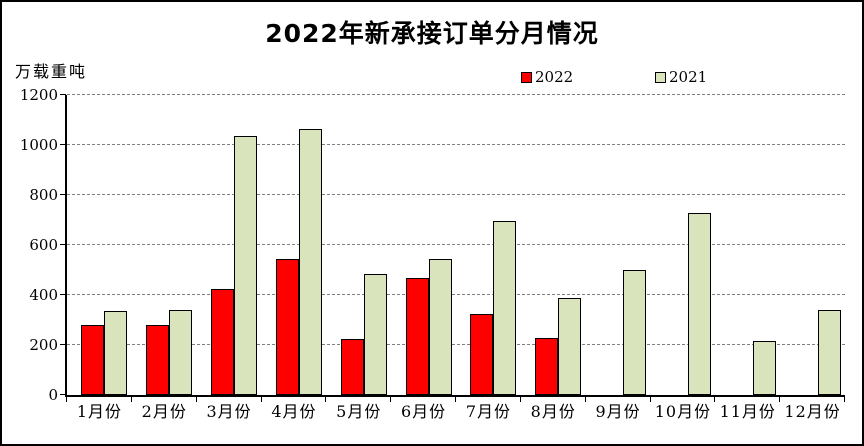 Image resolution: width=864 pixels, height=446 pixels. Describe the element at coordinates (93, 360) in the screenshot. I see `bar-2022-1月份` at that location.